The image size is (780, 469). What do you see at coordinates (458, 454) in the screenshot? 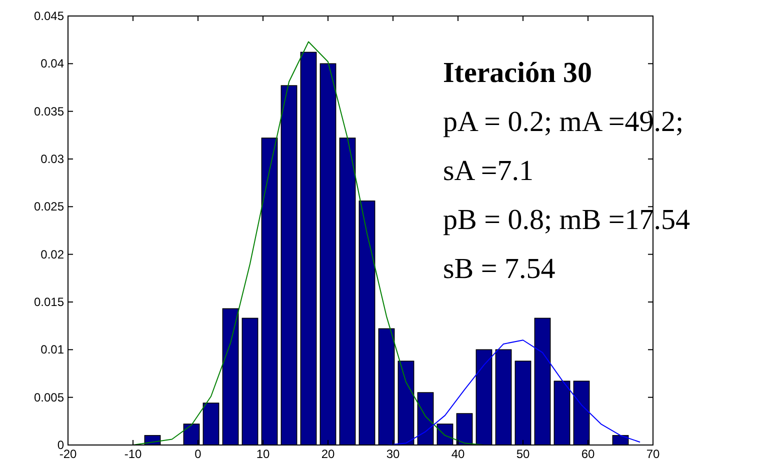
I see `x-tick-label: 40` at bounding box center [458, 454].